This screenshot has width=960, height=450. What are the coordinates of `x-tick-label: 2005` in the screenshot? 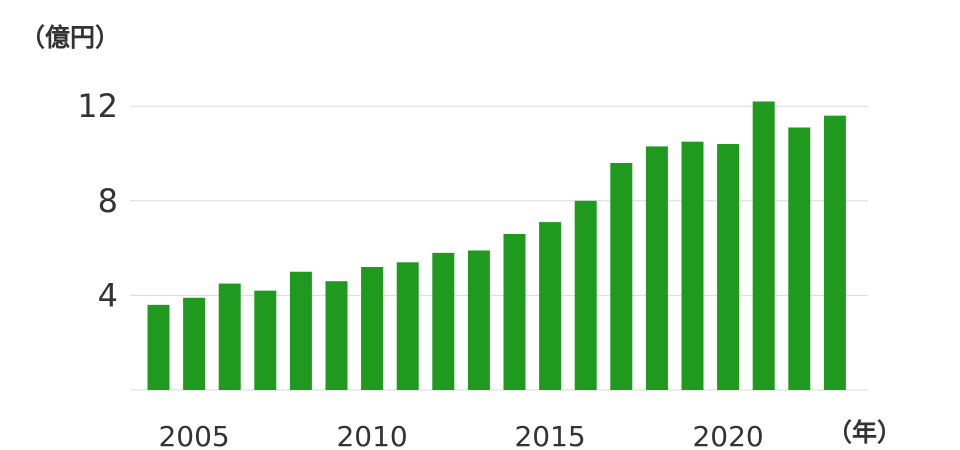 It's located at (193, 435).